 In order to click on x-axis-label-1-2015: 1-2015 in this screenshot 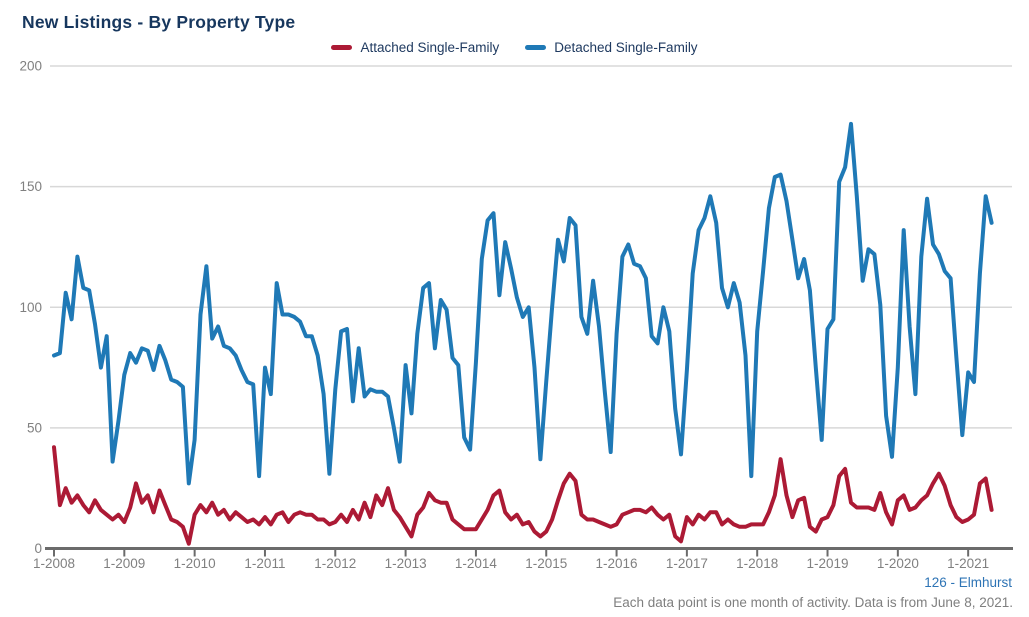, I will do `click(546, 563)`.